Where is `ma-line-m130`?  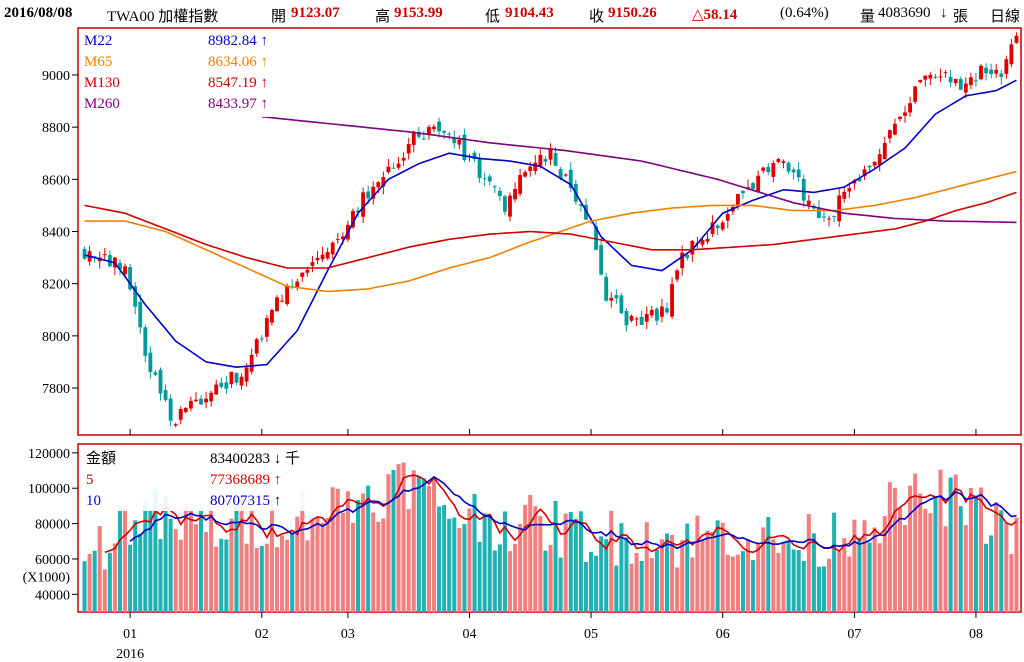
ma-line-m130 is located at coordinates (550, 230).